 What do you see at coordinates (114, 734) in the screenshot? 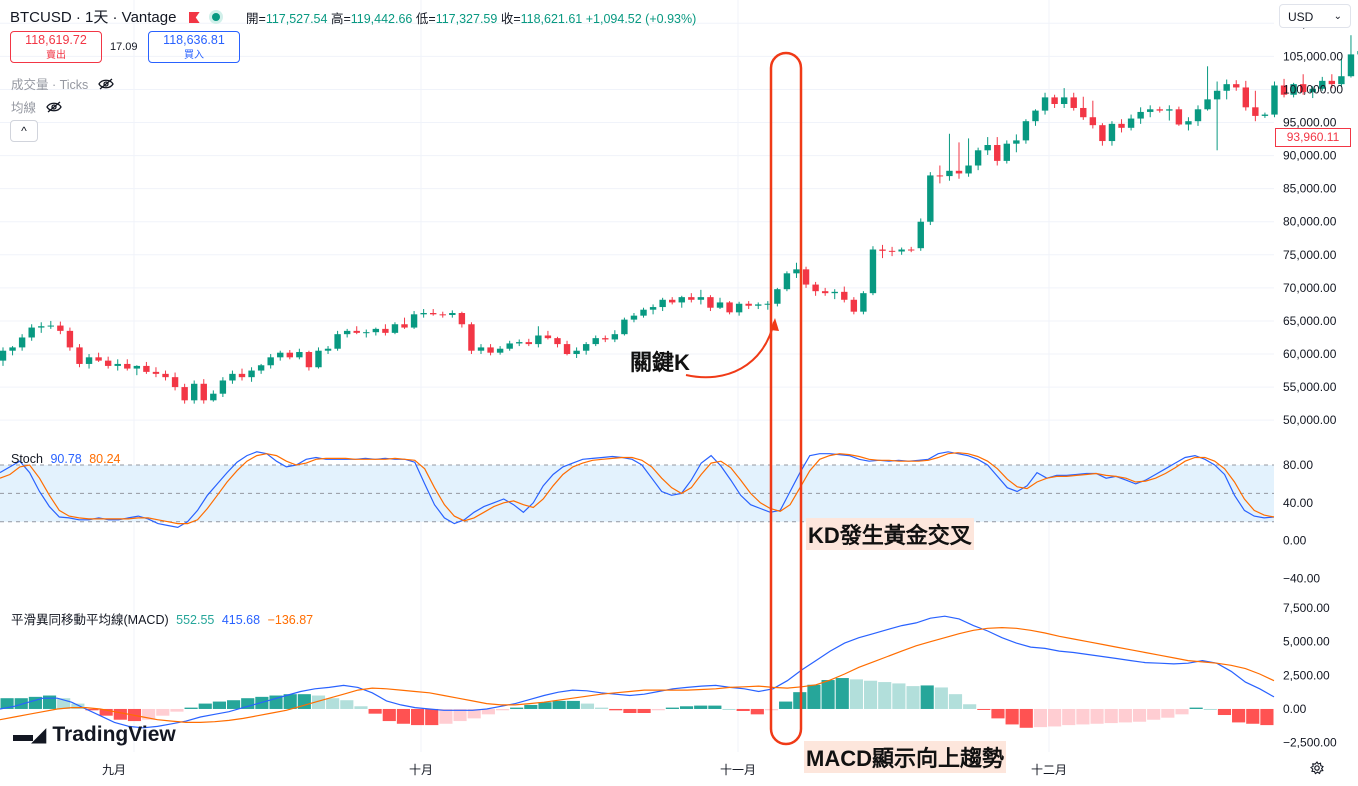
I see `brand-label: TradingView` at bounding box center [114, 734].